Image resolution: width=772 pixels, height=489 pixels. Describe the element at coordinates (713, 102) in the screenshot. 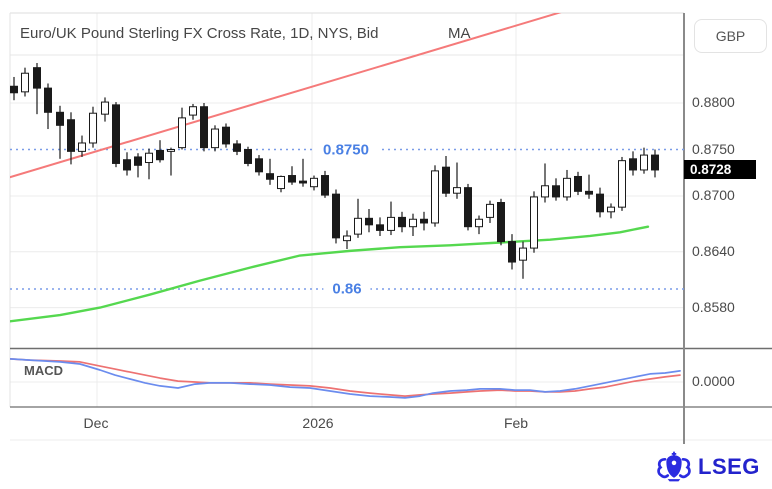

I see `price-axis-label: 0.8800` at that location.